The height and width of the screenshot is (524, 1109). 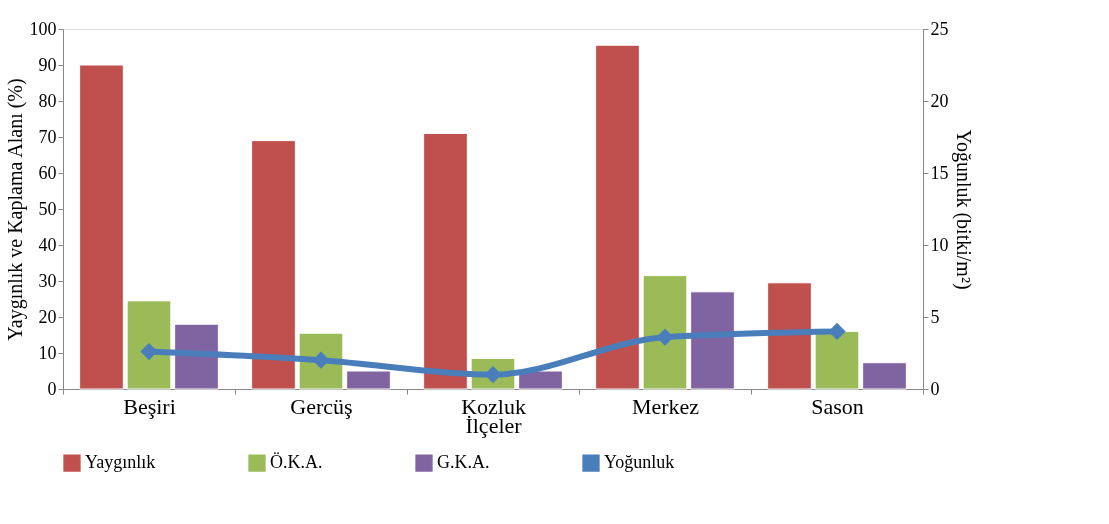 What do you see at coordinates (47, 244) in the screenshot?
I see `y-tick-label: 40` at bounding box center [47, 244].